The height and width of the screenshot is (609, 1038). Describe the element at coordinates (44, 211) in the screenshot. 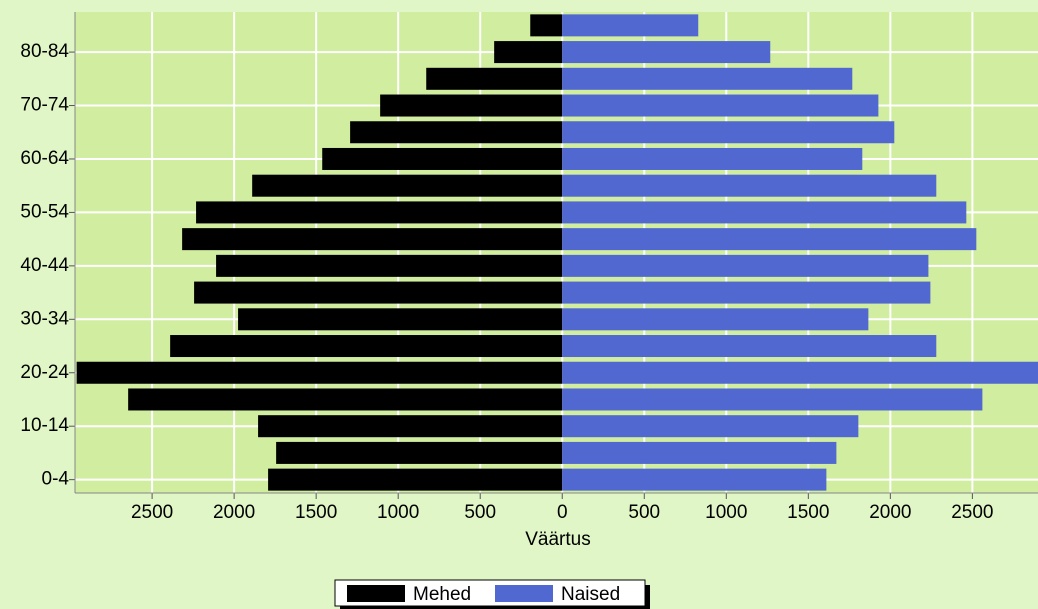

I see `y-tick-label: 50-54` at that location.